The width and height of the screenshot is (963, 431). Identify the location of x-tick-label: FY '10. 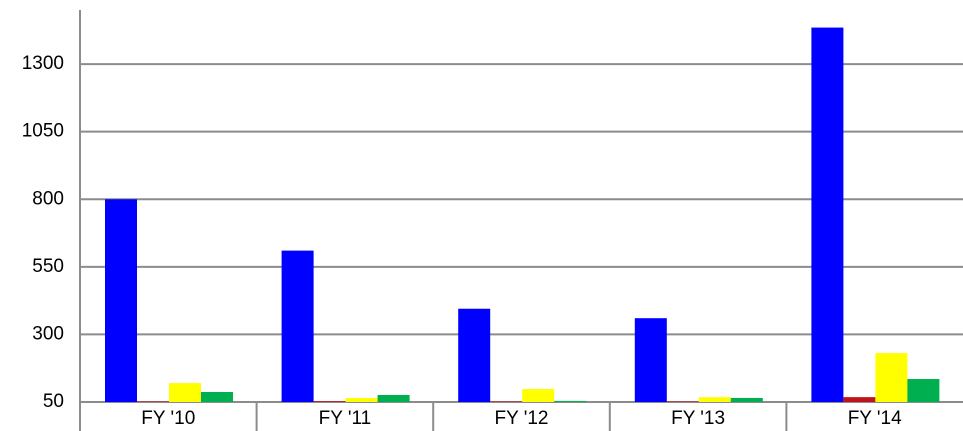
(168, 418).